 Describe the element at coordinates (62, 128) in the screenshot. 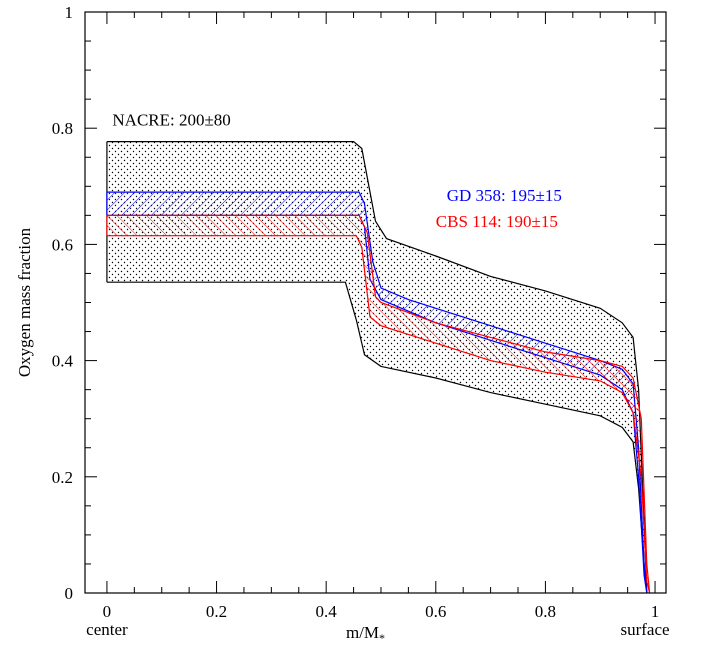

I see `y-tick-label: 0.8` at that location.